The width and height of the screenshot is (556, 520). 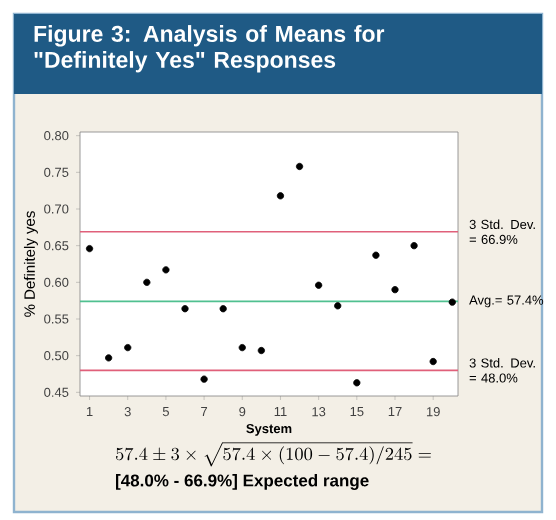 What do you see at coordinates (273, 454) in the screenshot?
I see `text: $57.4 \pm 3\times\sqrt{57.4\times(100-57.4)/245} =$` at bounding box center [273, 454].